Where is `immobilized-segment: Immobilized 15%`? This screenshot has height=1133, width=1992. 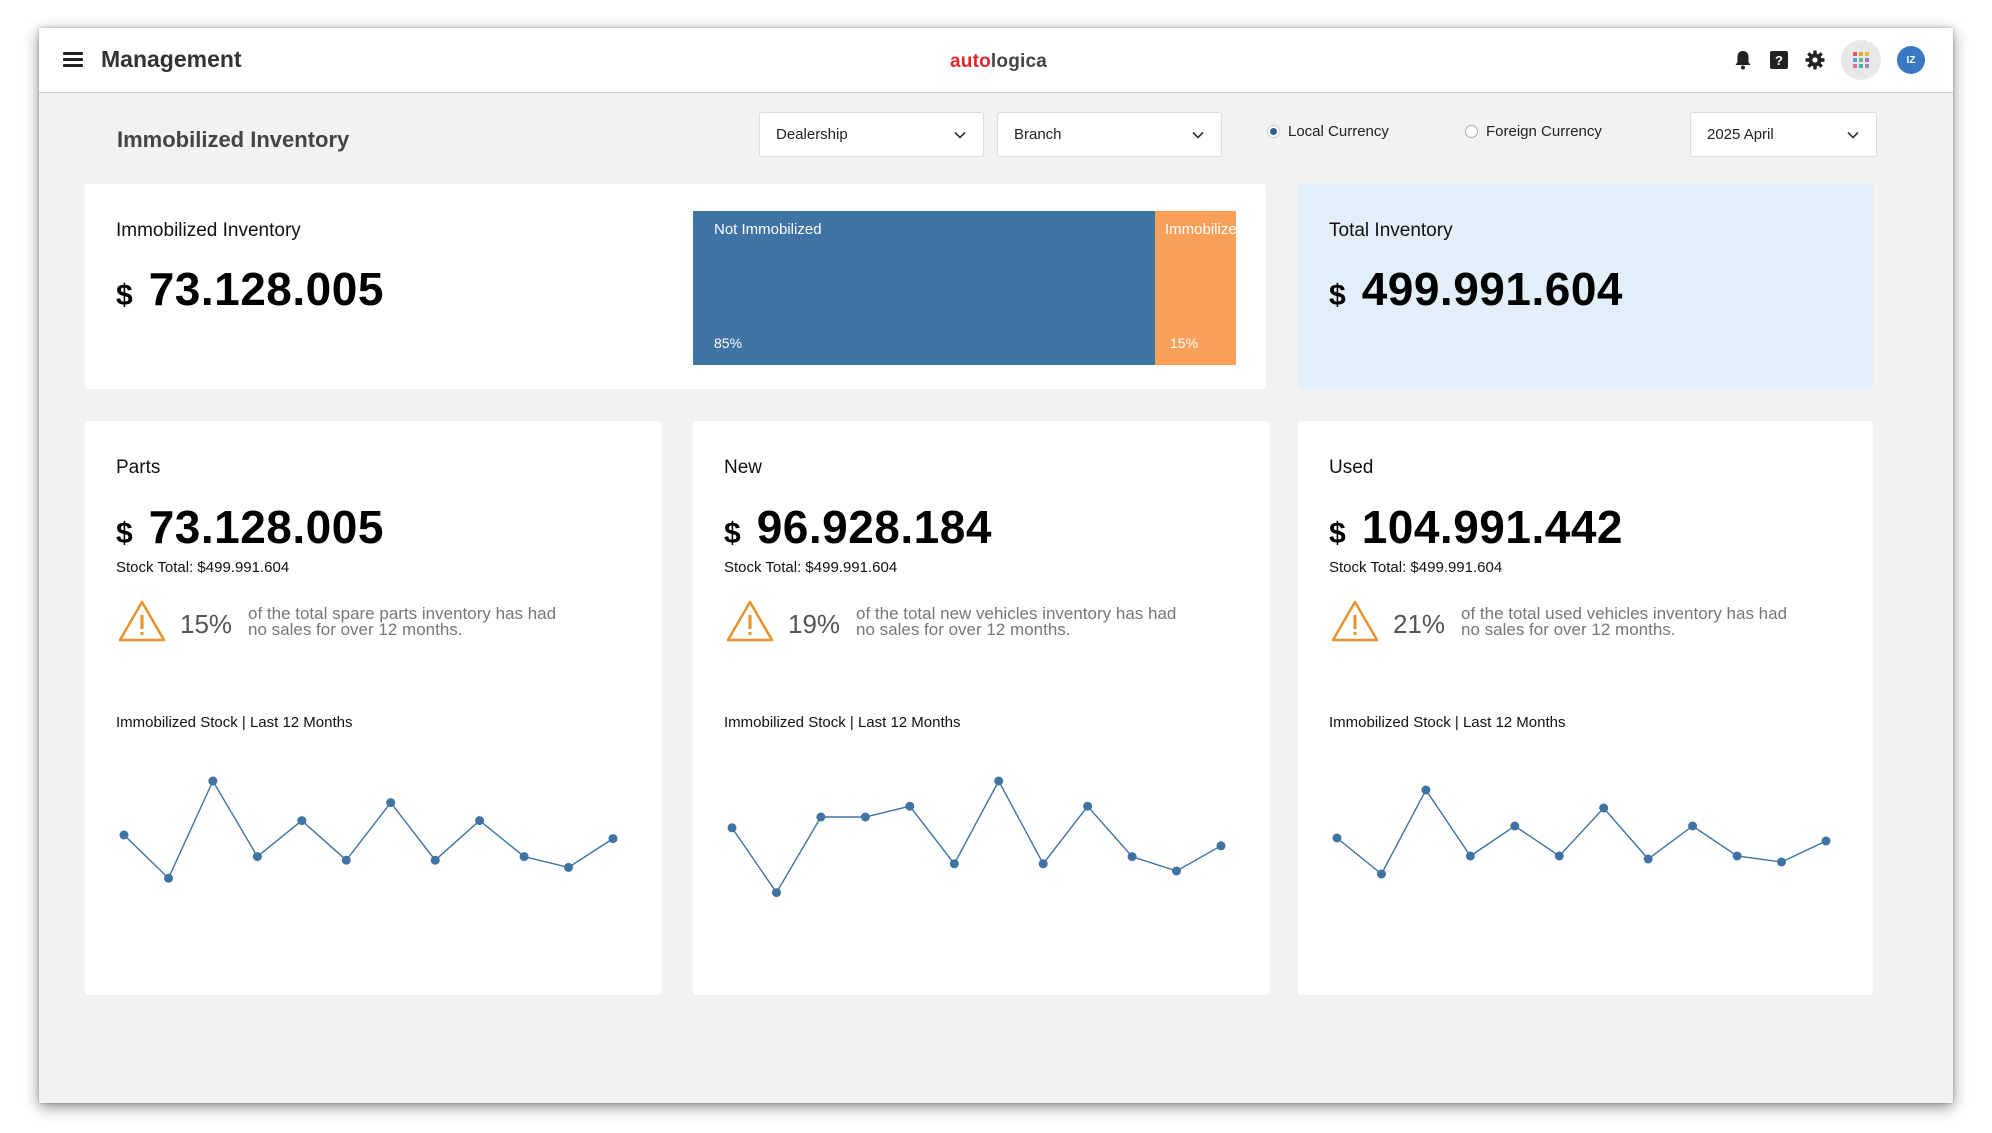
immobilized-segment: Immobilized 15% is located at coordinates (1200, 288).